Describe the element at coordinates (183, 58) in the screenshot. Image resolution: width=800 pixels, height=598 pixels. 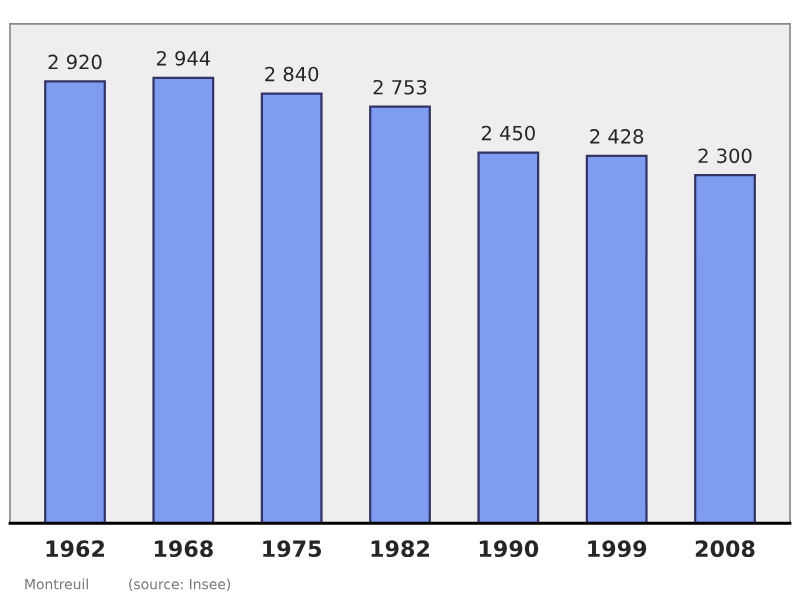
I see `data-label: 2 944` at that location.